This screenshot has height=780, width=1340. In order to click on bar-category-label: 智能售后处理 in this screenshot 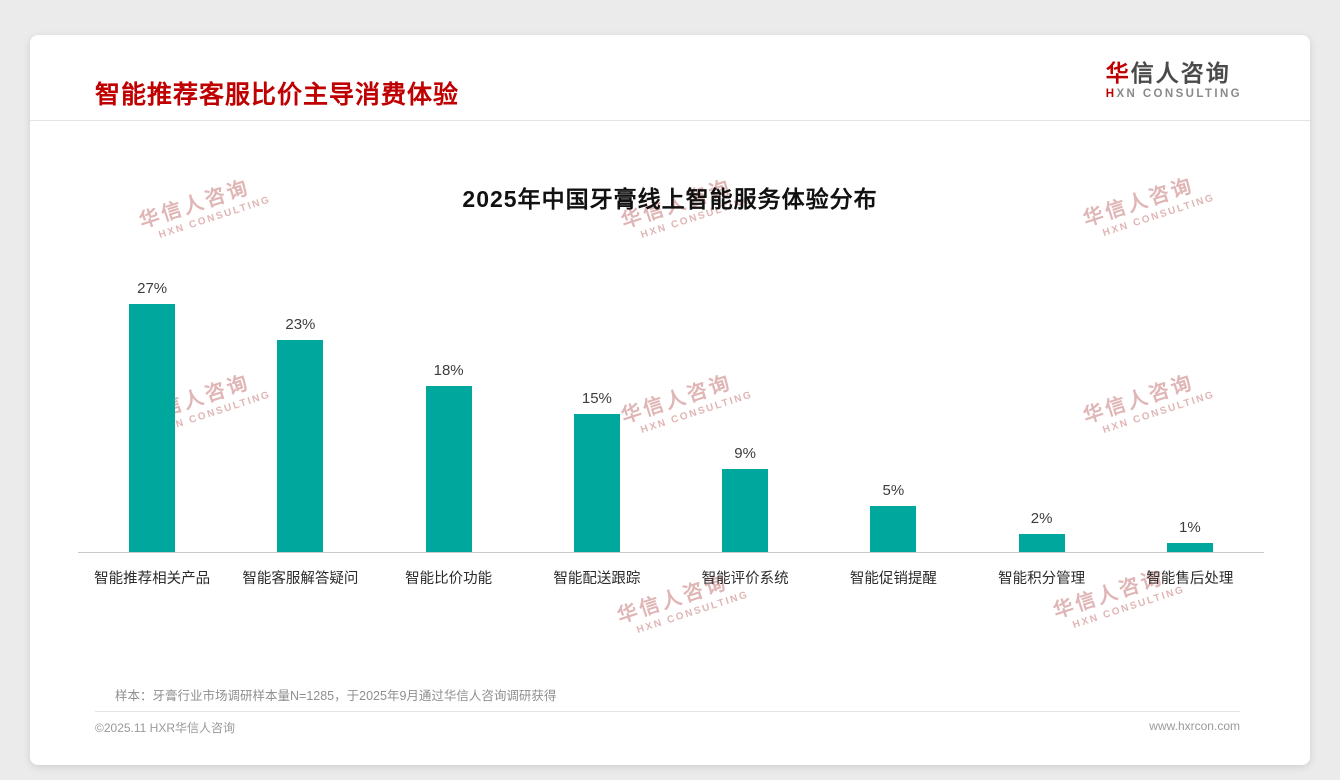, I will do `click(1190, 579)`.